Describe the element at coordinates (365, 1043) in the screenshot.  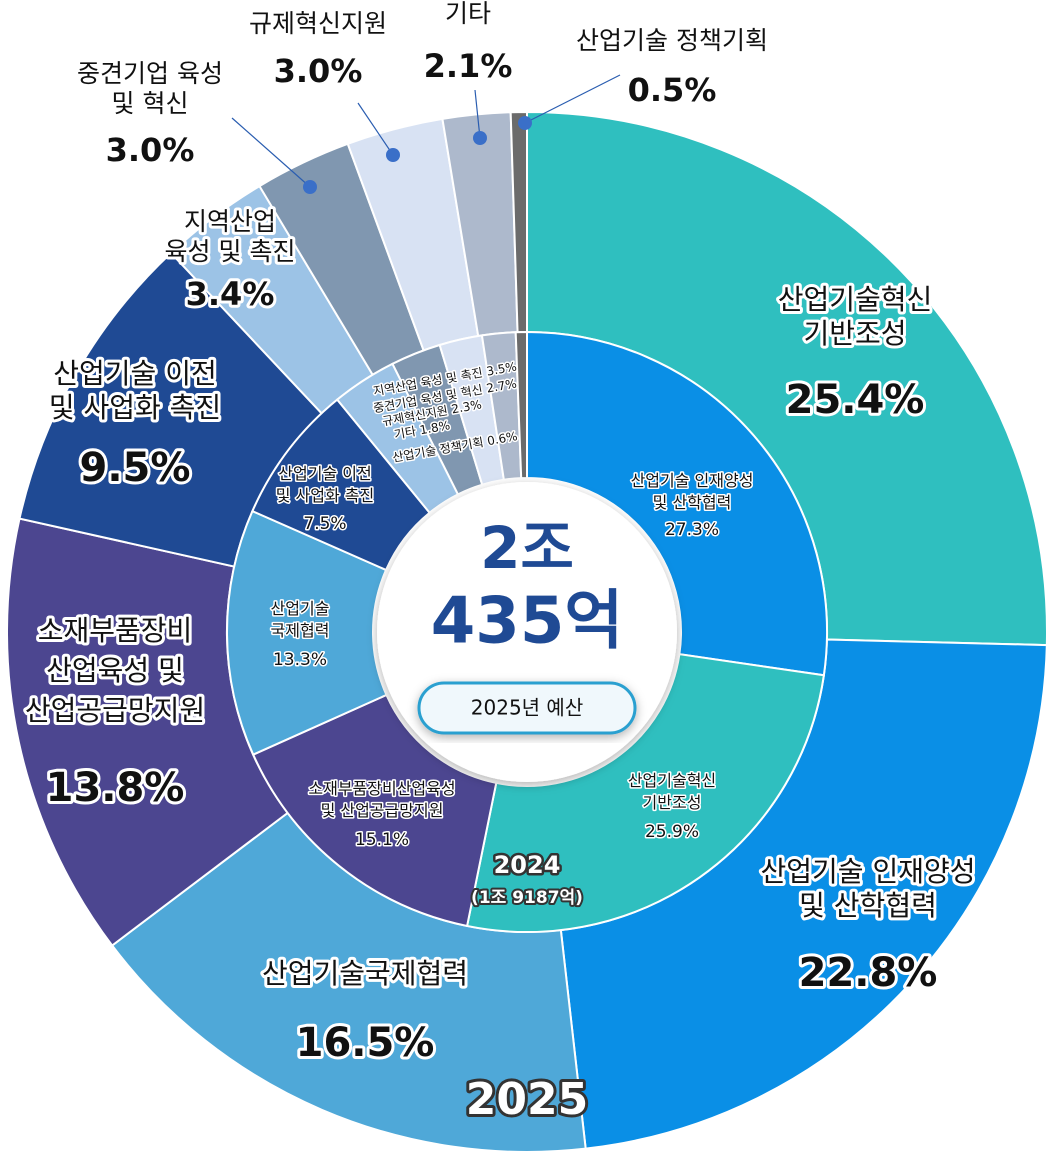
I see `value-label: 16.5%` at that location.